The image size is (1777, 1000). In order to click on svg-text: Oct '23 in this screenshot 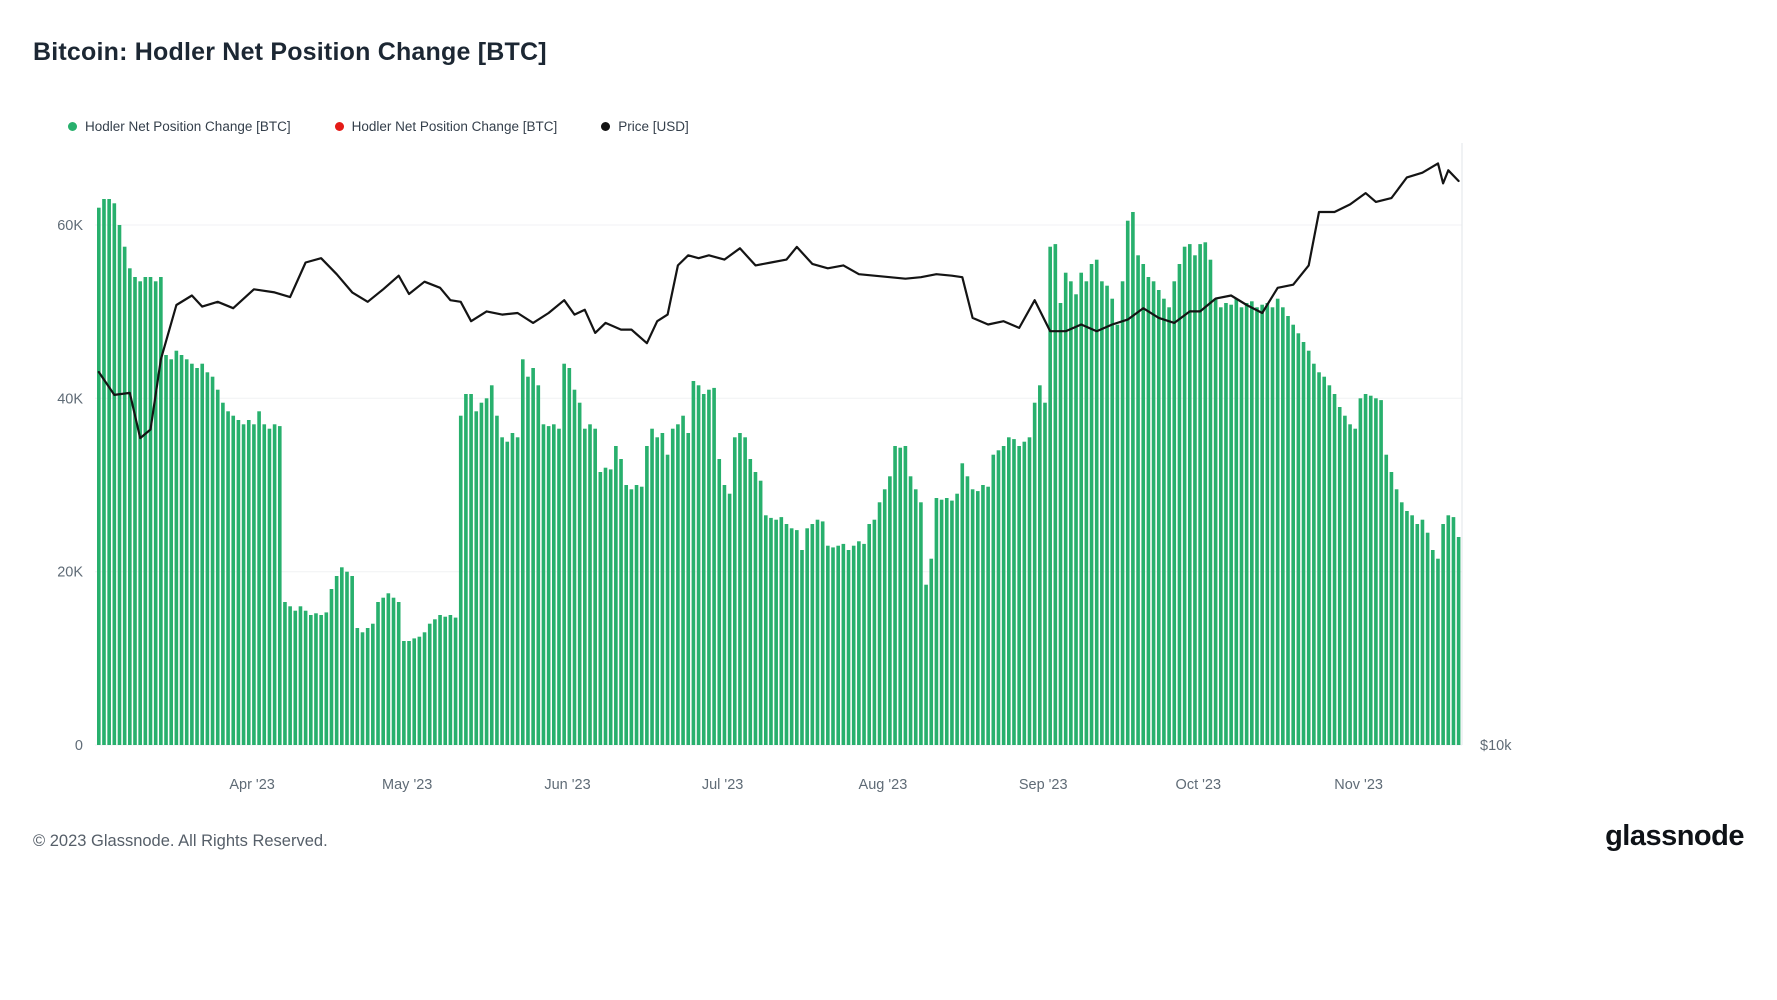, I will do `click(1198, 785)`.